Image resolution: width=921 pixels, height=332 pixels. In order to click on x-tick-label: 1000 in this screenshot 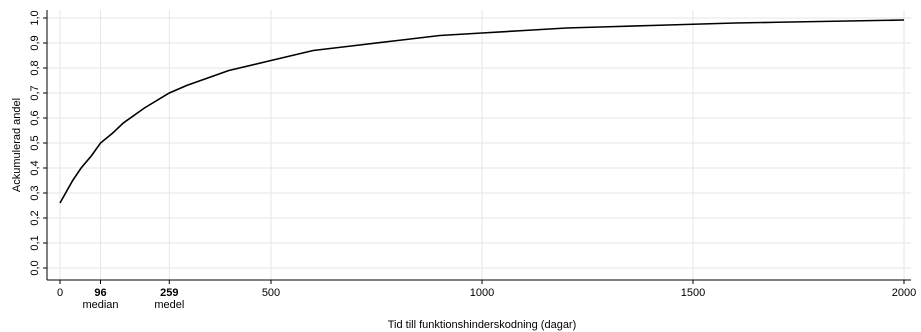, I will do `click(482, 293)`.